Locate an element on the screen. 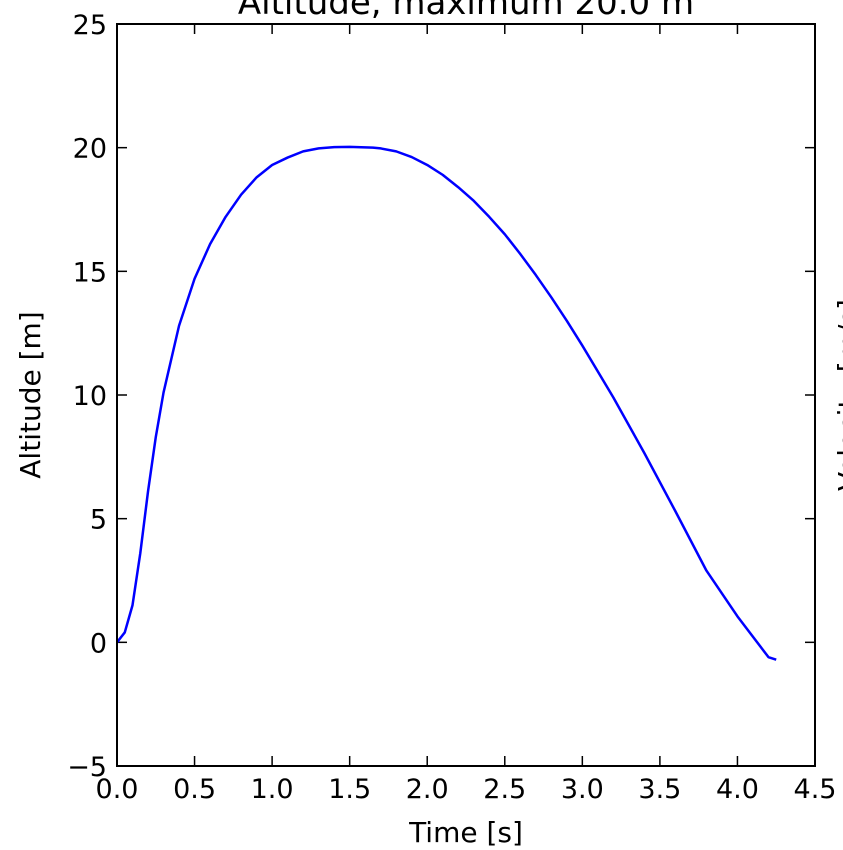  y-axis-label-right: Velocity [m/s] is located at coordinates (837, 395).